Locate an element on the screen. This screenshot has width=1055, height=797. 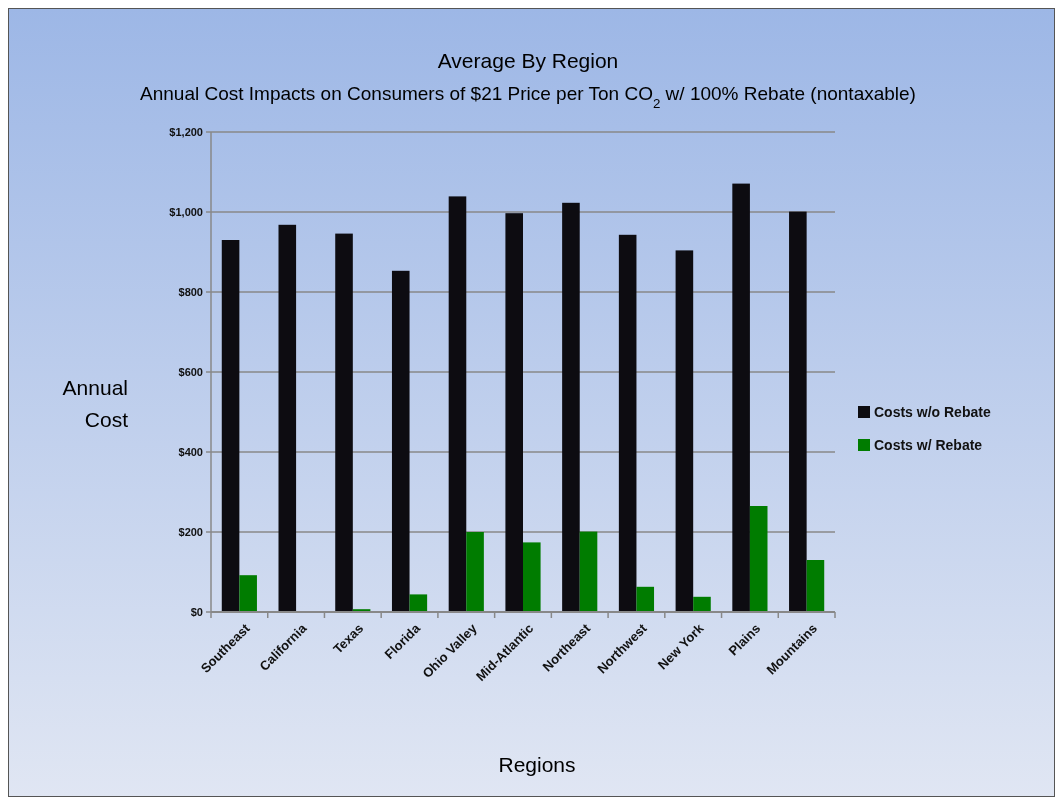
y-tick-label: $600 is located at coordinates (190, 371).